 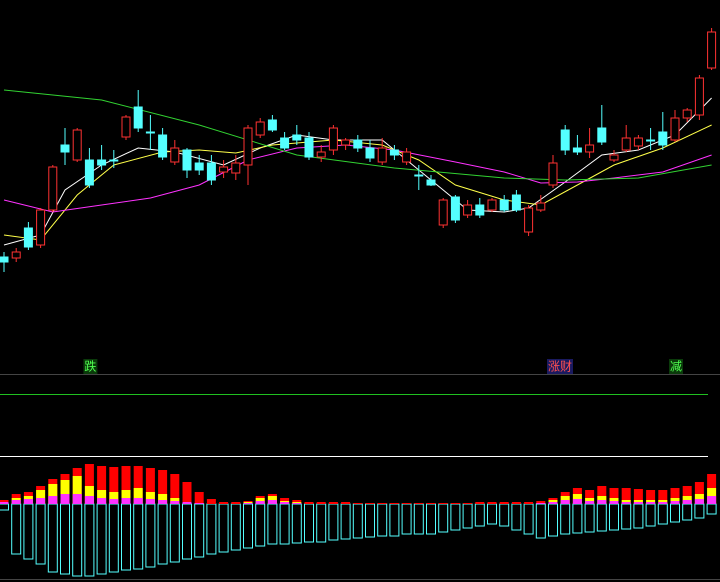 I want to click on annotation-label: 涨财, so click(x=560, y=366).